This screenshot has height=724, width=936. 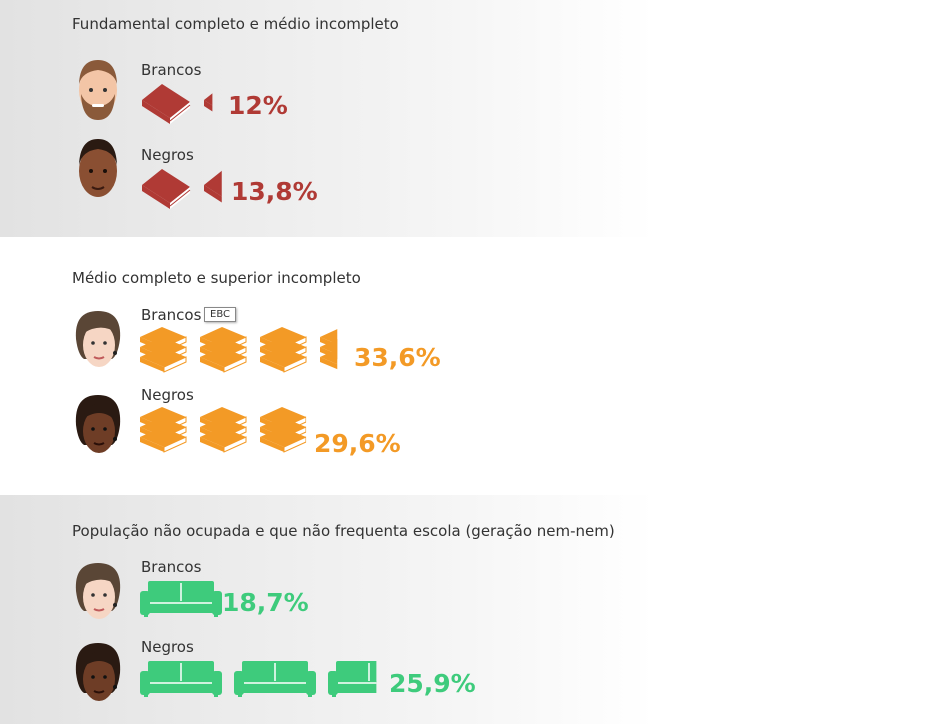 I want to click on percentage-label: 18,7%, so click(x=265, y=602).